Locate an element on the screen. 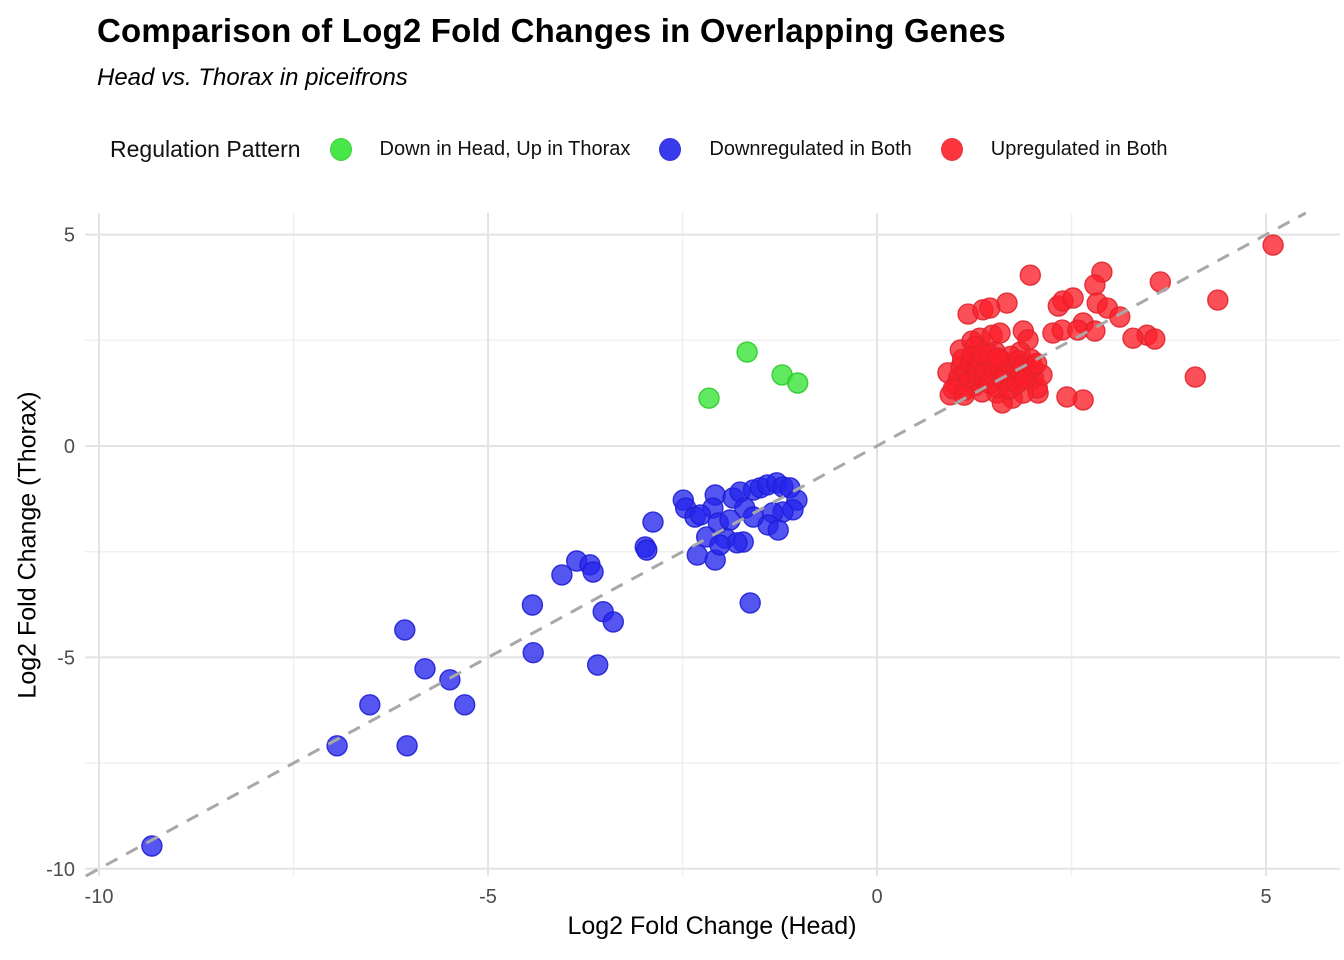  legend-item-downregulated-both: Downregulated in Both is located at coordinates (785, 149).